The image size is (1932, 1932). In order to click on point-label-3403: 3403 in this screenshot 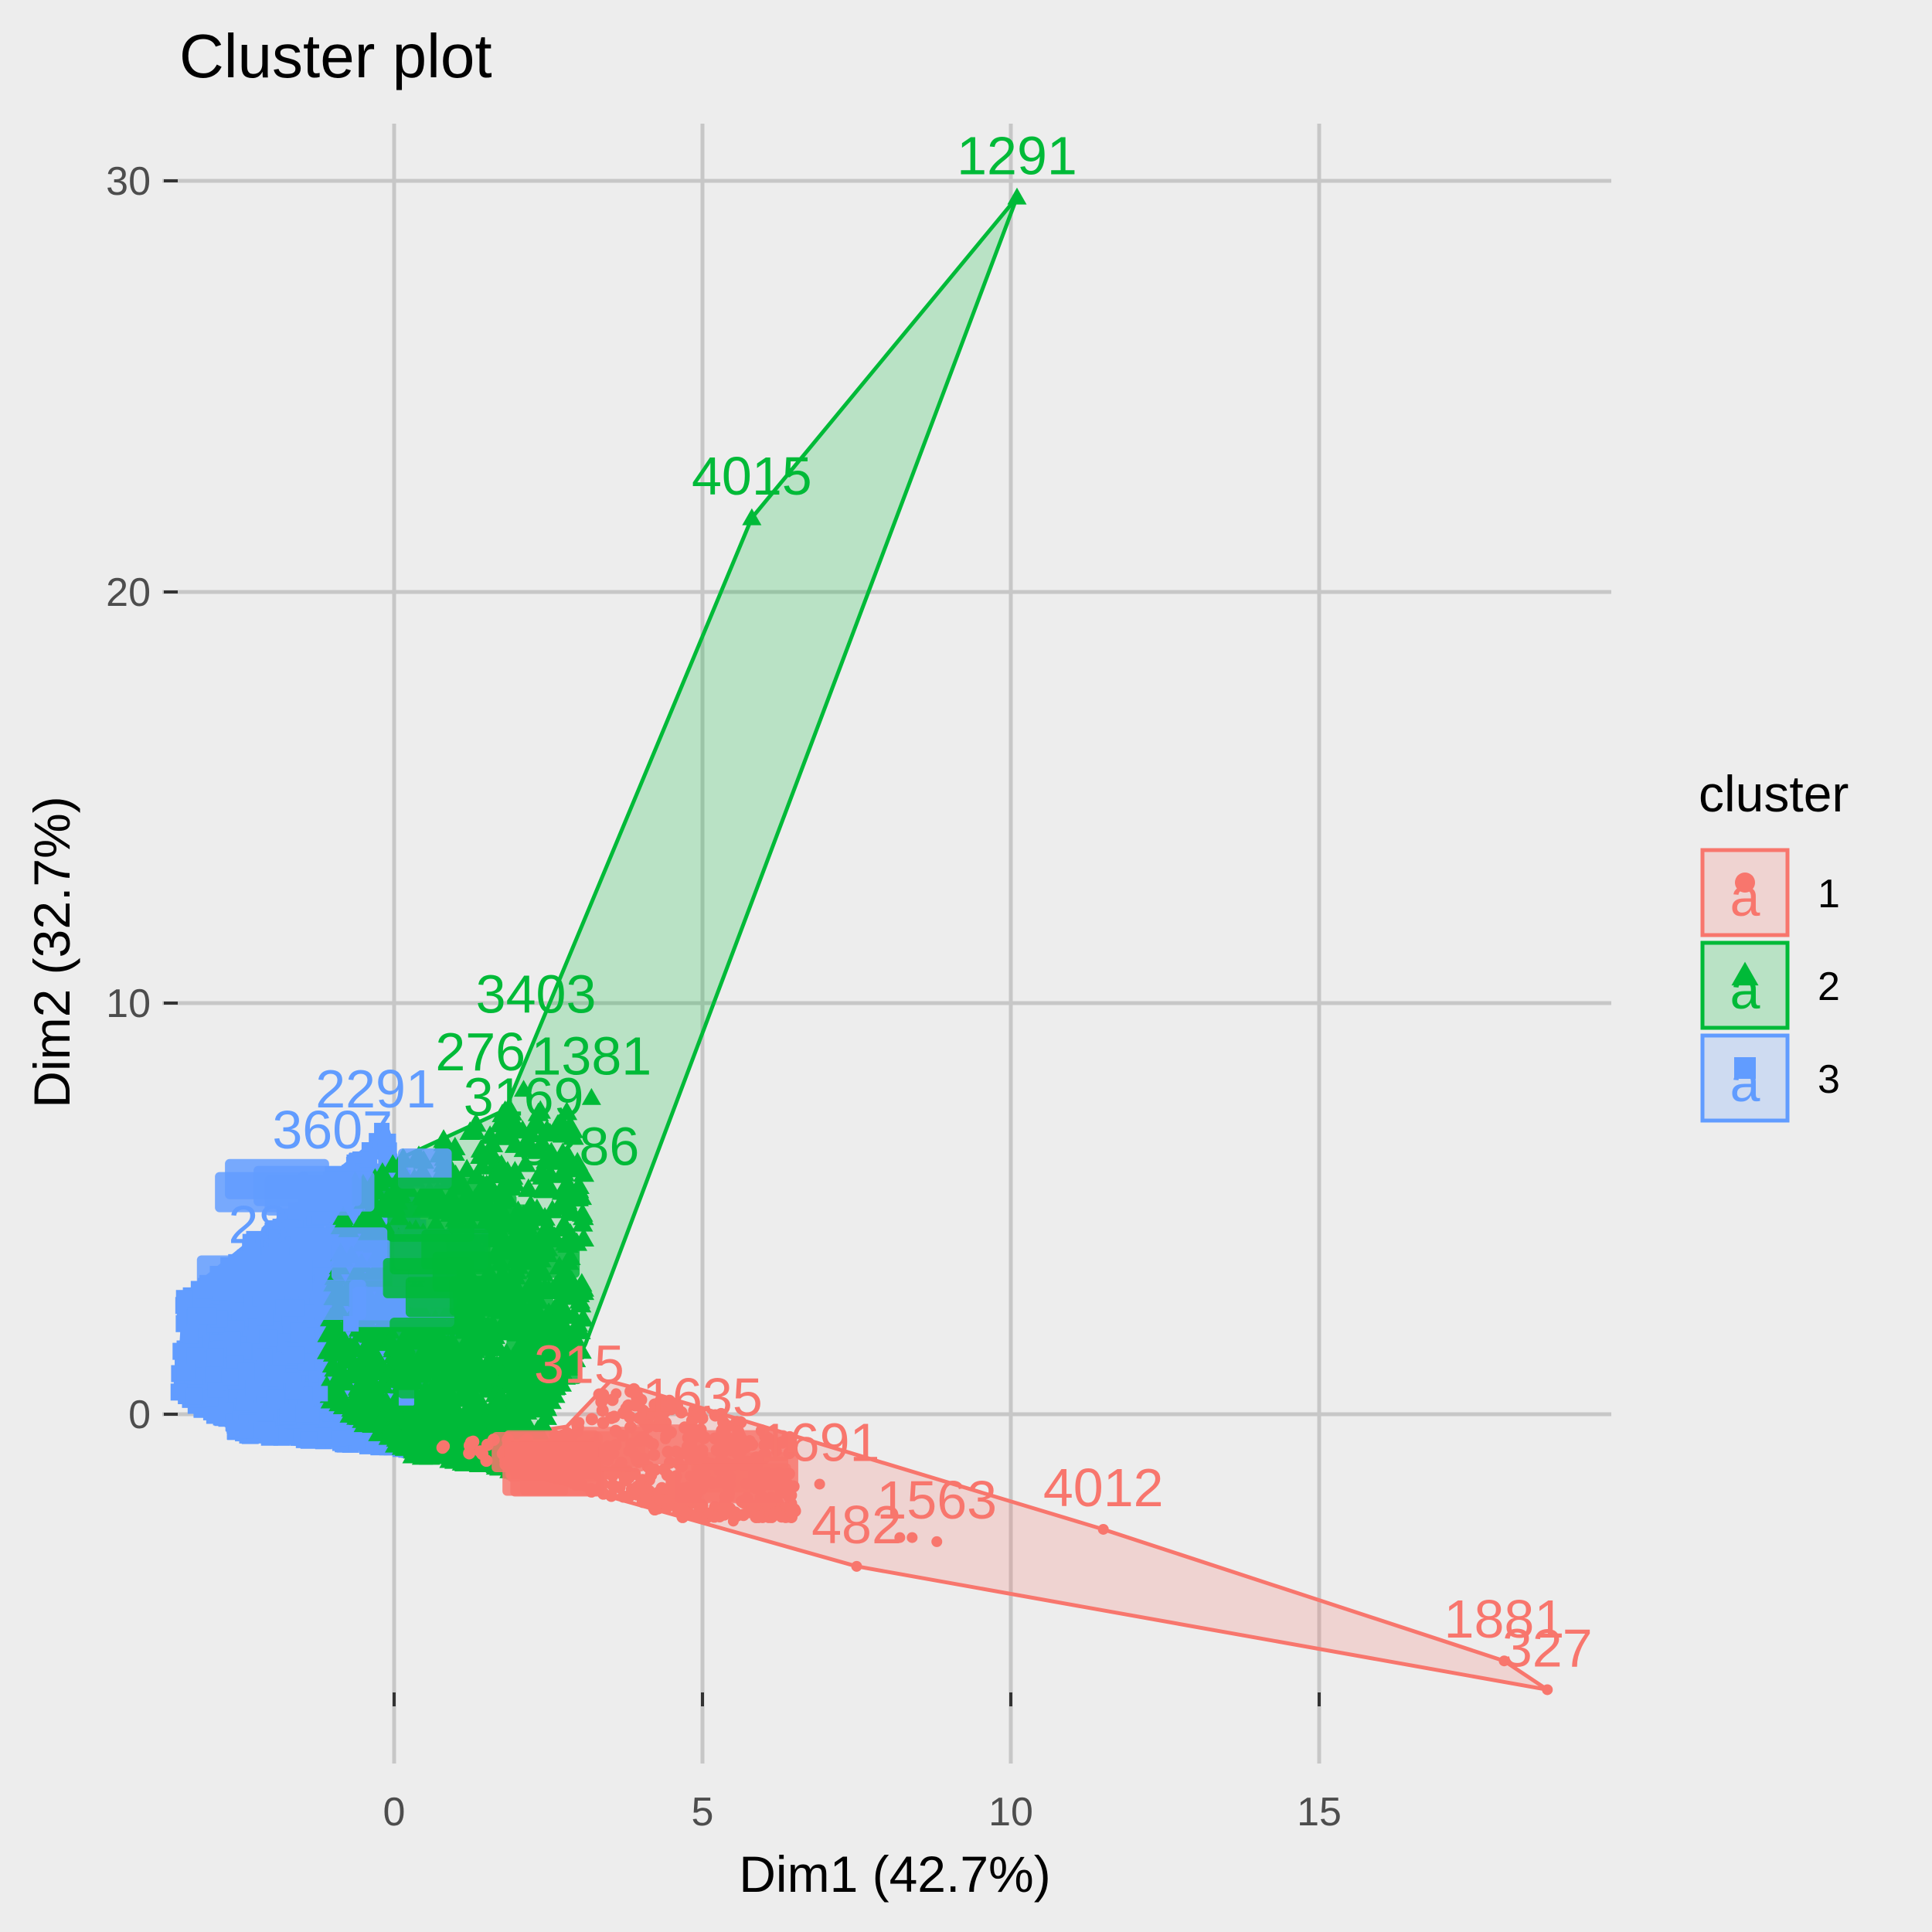, I will do `click(536, 994)`.